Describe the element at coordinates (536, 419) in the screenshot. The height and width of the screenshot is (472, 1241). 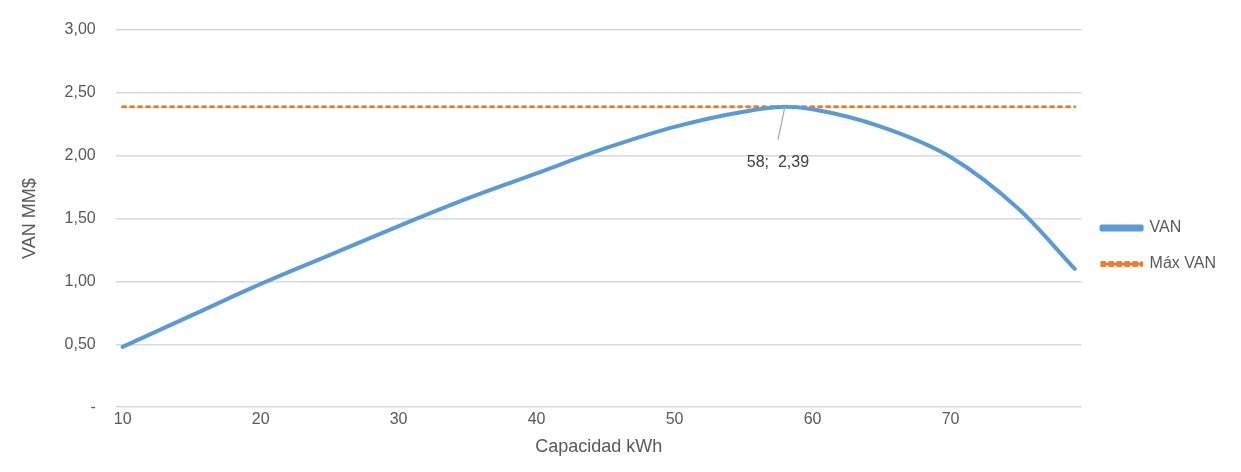
I see `x-tick-label: 40` at that location.